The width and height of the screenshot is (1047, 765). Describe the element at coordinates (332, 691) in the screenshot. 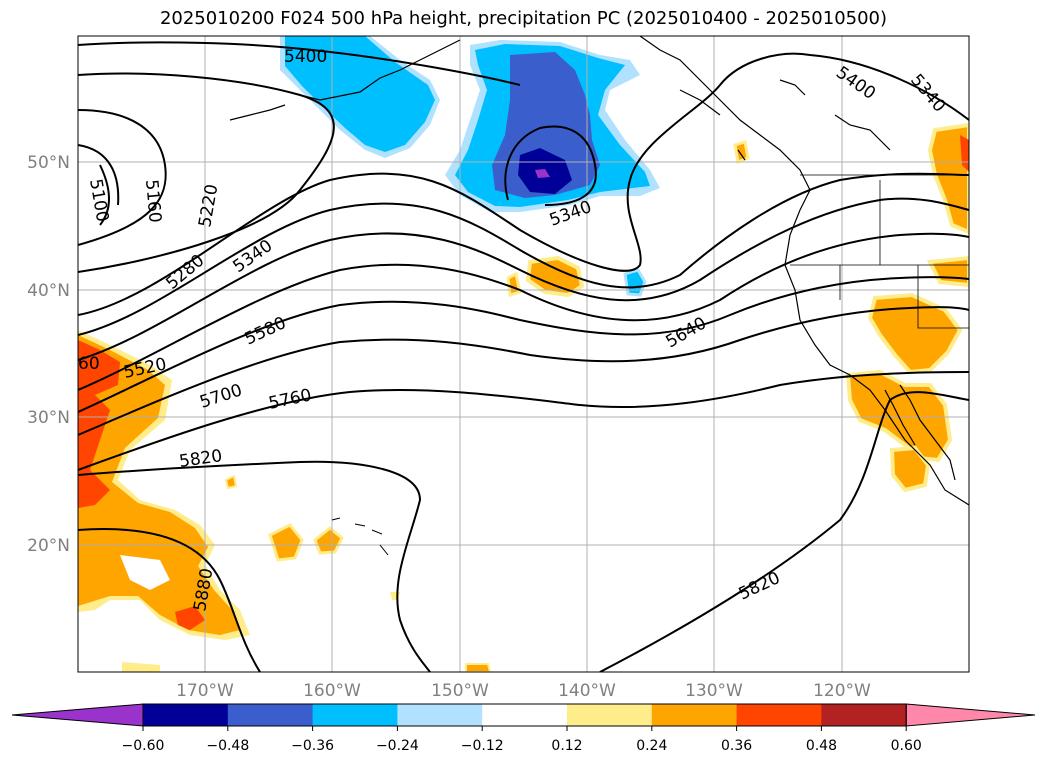

I see `lon-tick-label: 160°W` at that location.